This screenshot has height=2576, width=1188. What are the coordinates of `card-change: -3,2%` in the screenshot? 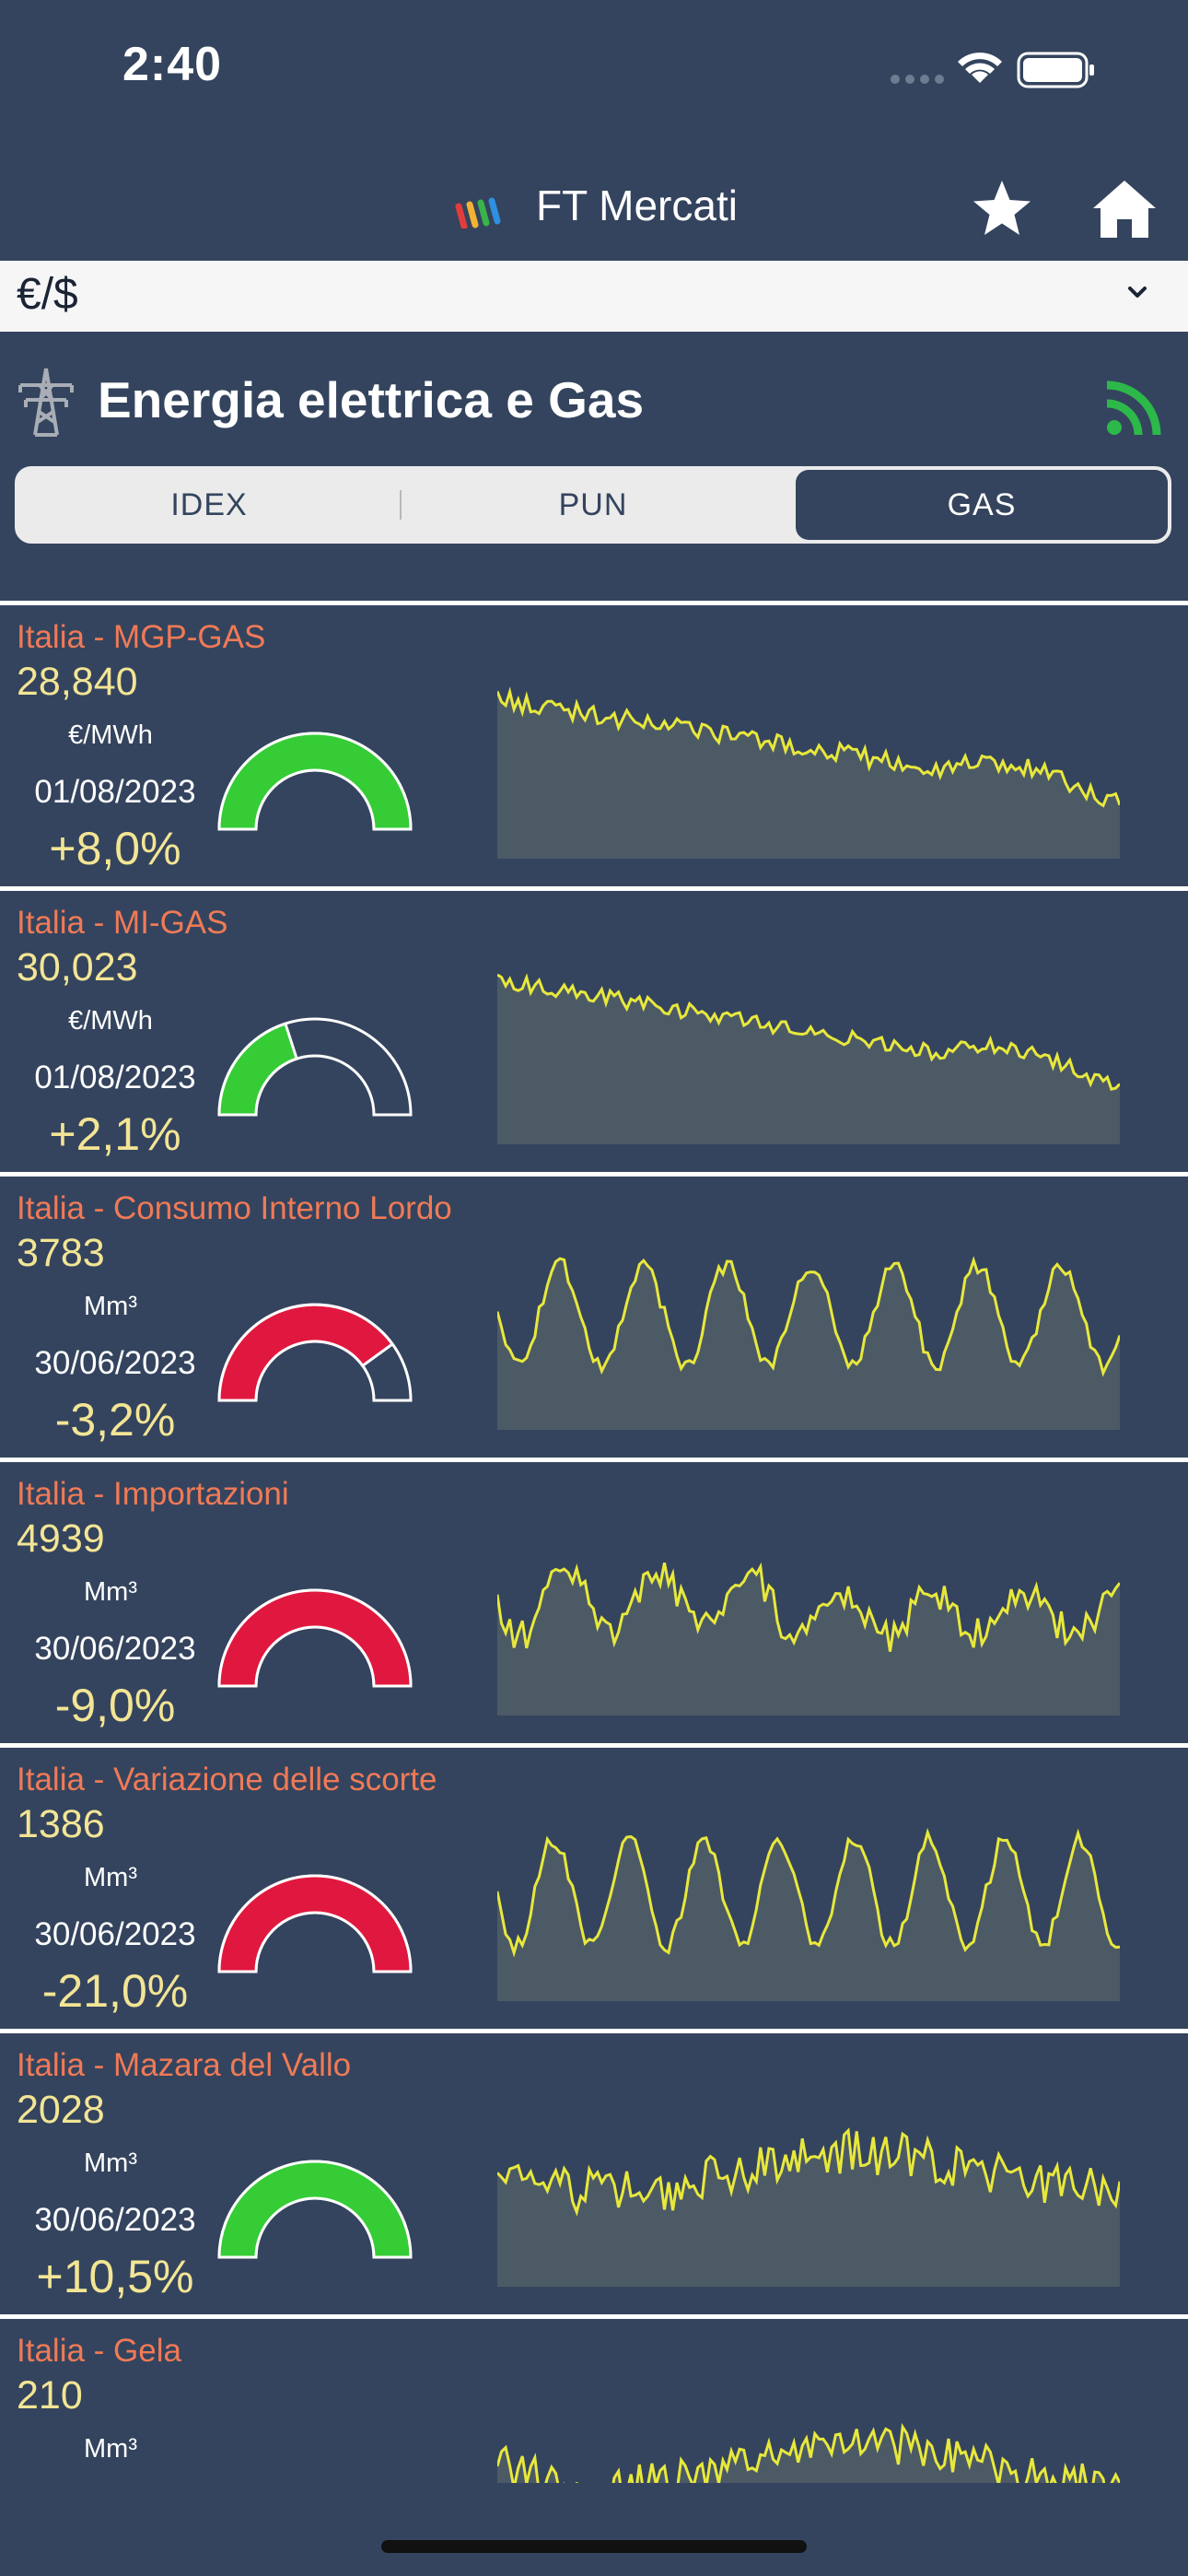 It's located at (115, 1420).